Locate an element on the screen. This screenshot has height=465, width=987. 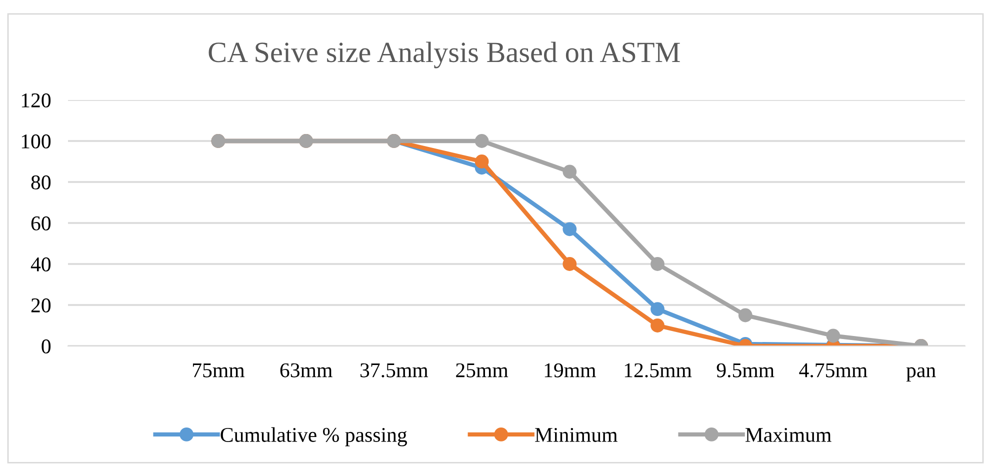
x-tick-label: 37.5mm is located at coordinates (394, 370).